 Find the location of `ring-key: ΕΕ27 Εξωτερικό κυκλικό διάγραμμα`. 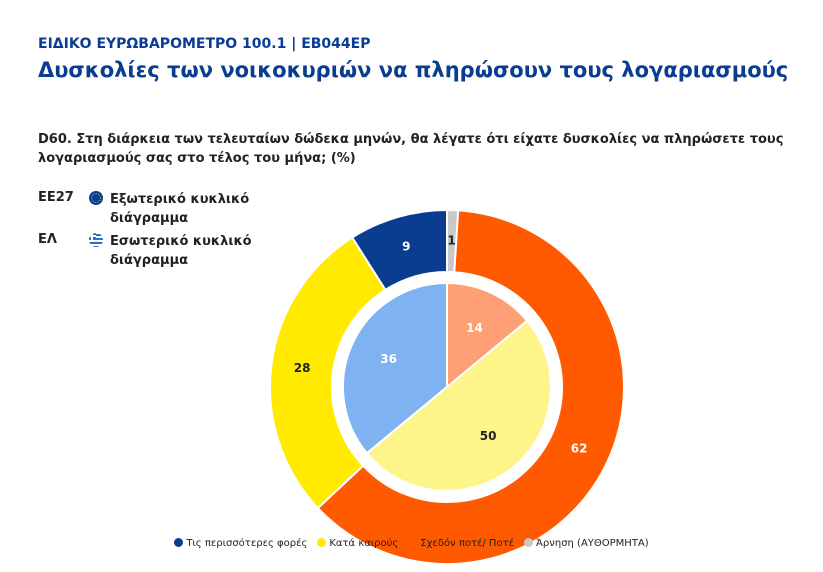

ring-key: ΕΕ27 Εξωτερικό κυκλικό διάγραμμα is located at coordinates (149, 209).